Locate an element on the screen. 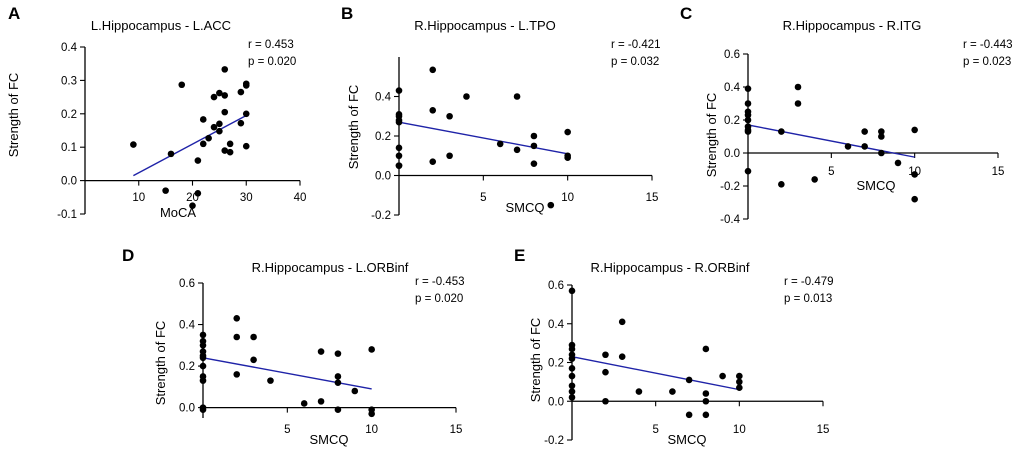 The height and width of the screenshot is (456, 1020). panel-b-x-tick-label: 5 is located at coordinates (483, 198).